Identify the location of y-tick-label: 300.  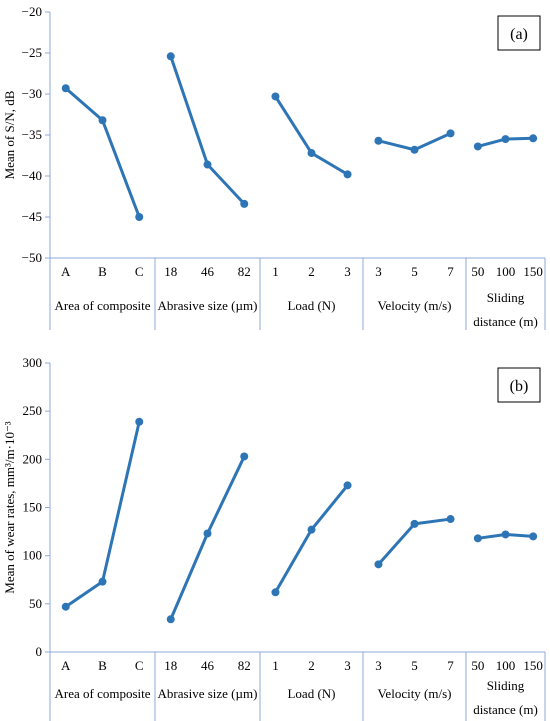
(33, 362).